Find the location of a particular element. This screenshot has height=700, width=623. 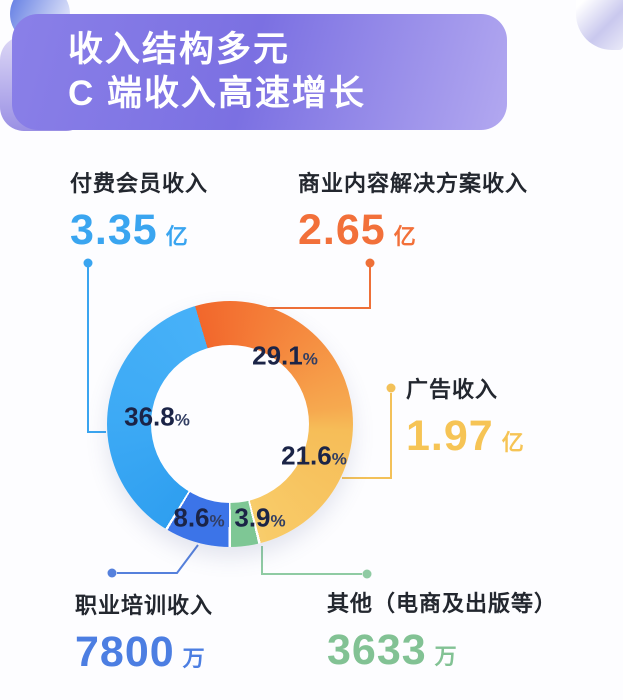

callout-value-row: 2.65 亿 is located at coordinates (413, 230).